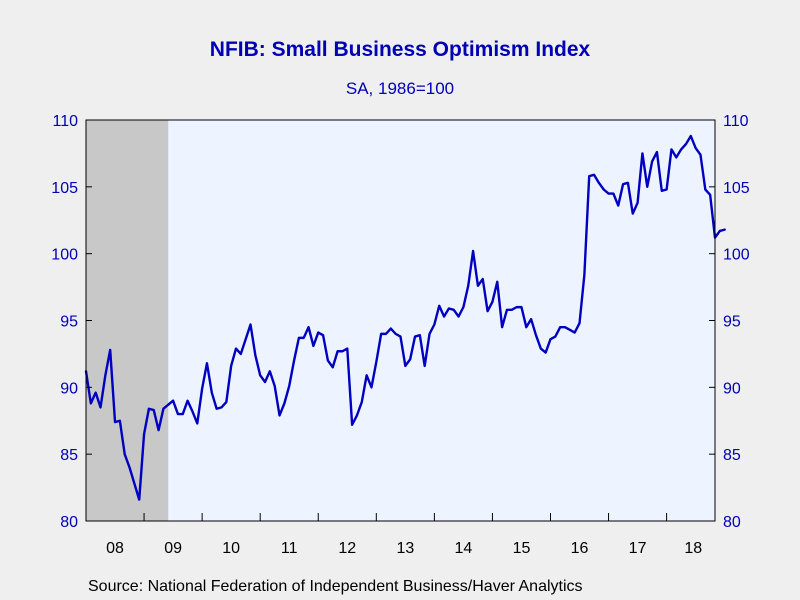 Image resolution: width=800 pixels, height=600 pixels. What do you see at coordinates (580, 548) in the screenshot?
I see `x-tick-label: 16` at bounding box center [580, 548].